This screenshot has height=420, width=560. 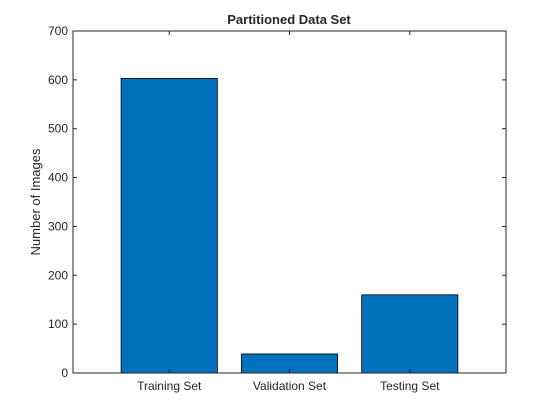 What do you see at coordinates (58, 31) in the screenshot?
I see `y-tick-label: 700` at bounding box center [58, 31].